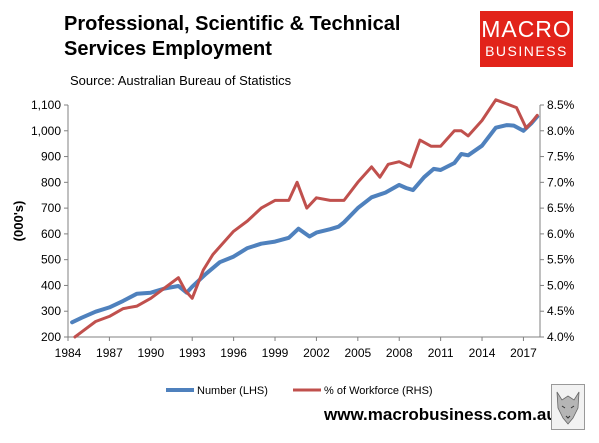 This screenshot has width=599, height=443. I want to click on x-tick-label: 1996, so click(233, 353).